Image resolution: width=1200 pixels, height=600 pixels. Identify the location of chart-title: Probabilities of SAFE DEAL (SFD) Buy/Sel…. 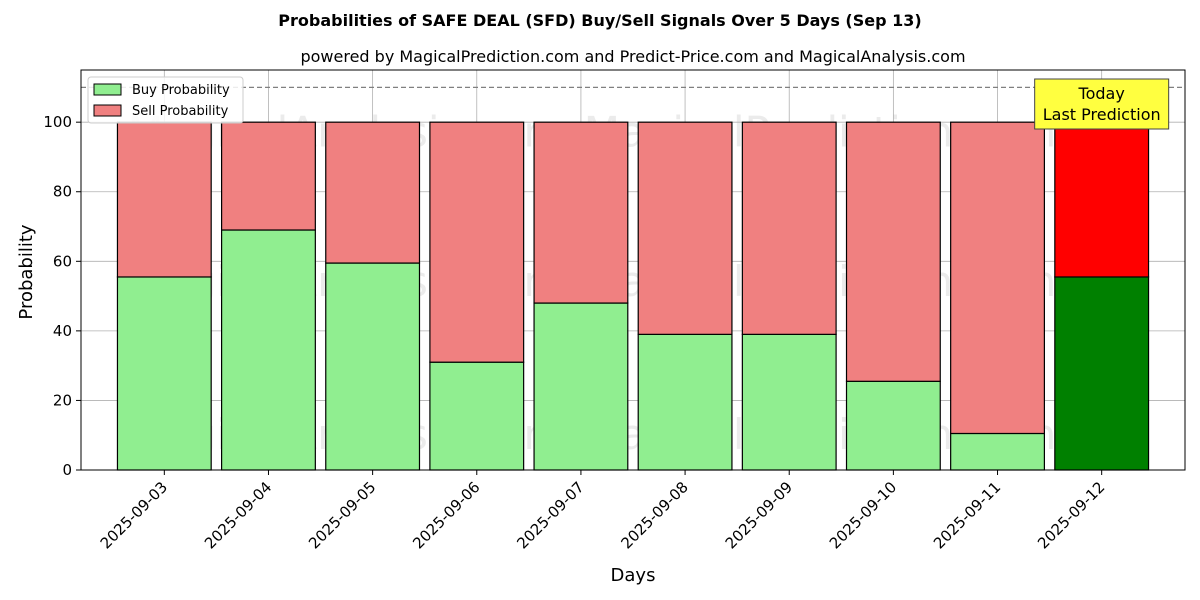
(599, 20).